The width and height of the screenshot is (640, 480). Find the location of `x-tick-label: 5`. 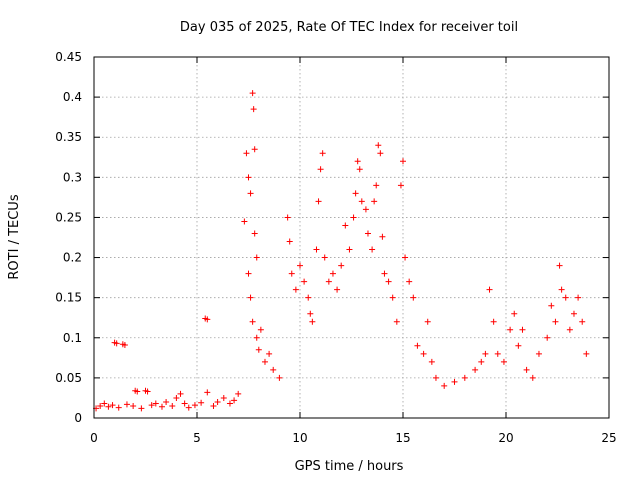

x-tick-label: 5 is located at coordinates (197, 438).